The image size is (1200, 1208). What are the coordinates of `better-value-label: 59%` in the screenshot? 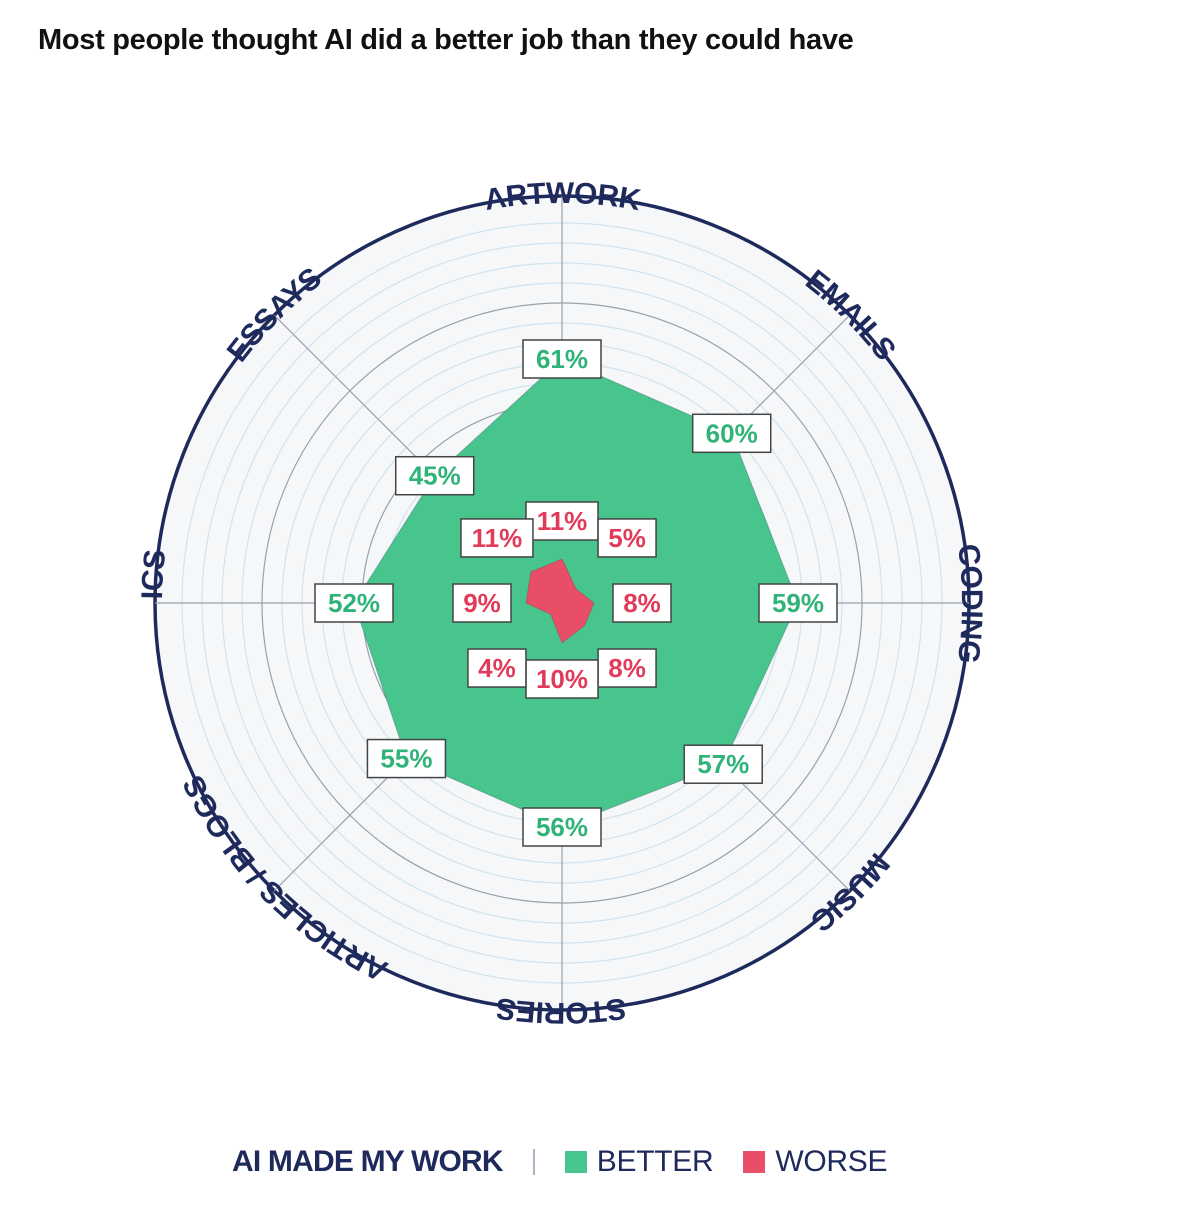 It's located at (798, 603).